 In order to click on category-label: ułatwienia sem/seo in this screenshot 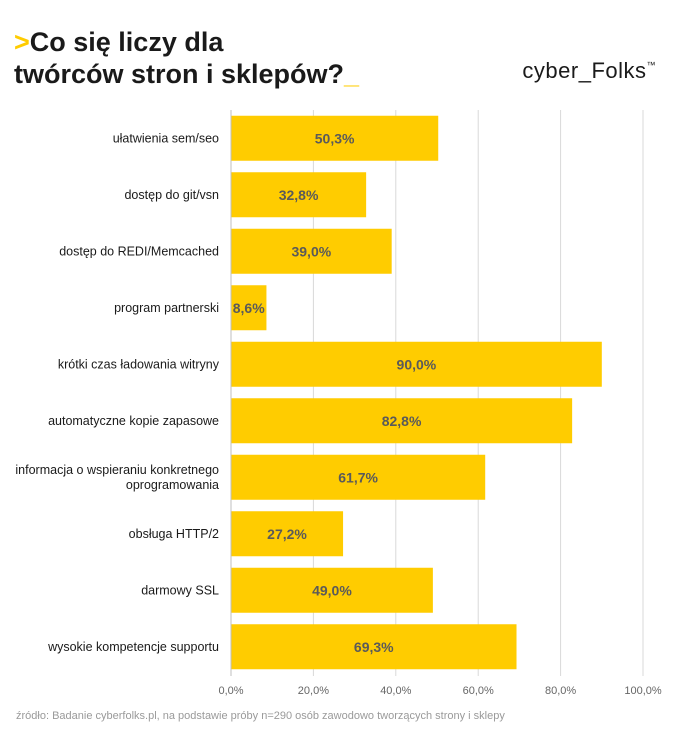, I will do `click(166, 138)`.